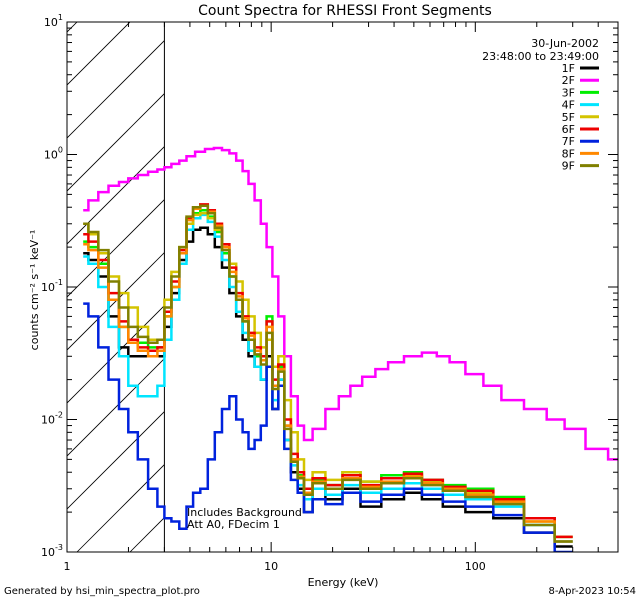 Image resolution: width=640 pixels, height=600 pixels. I want to click on y-tick-label: 10⁻², so click(52, 419).